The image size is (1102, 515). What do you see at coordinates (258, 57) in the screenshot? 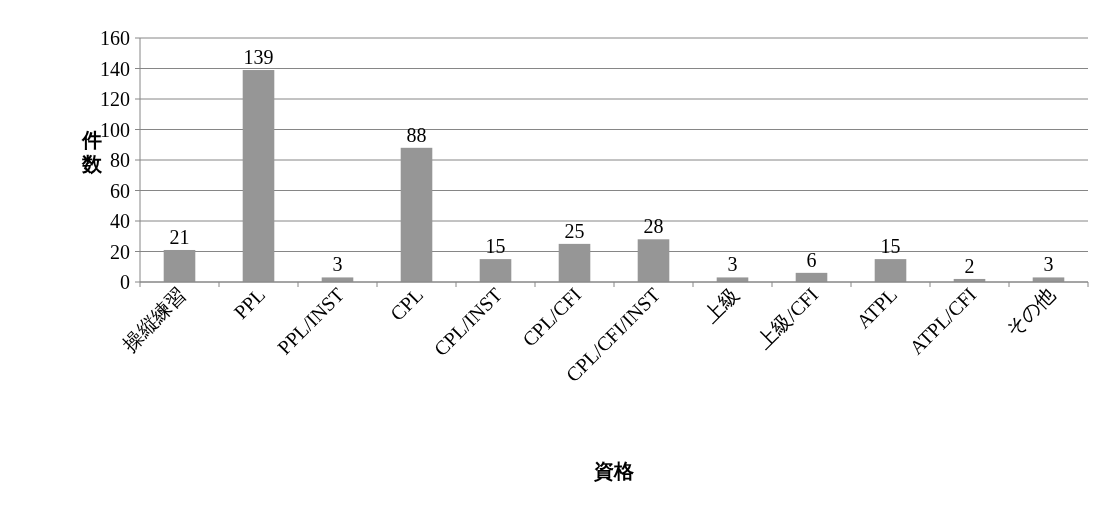
I see `data-label: 139` at bounding box center [258, 57].